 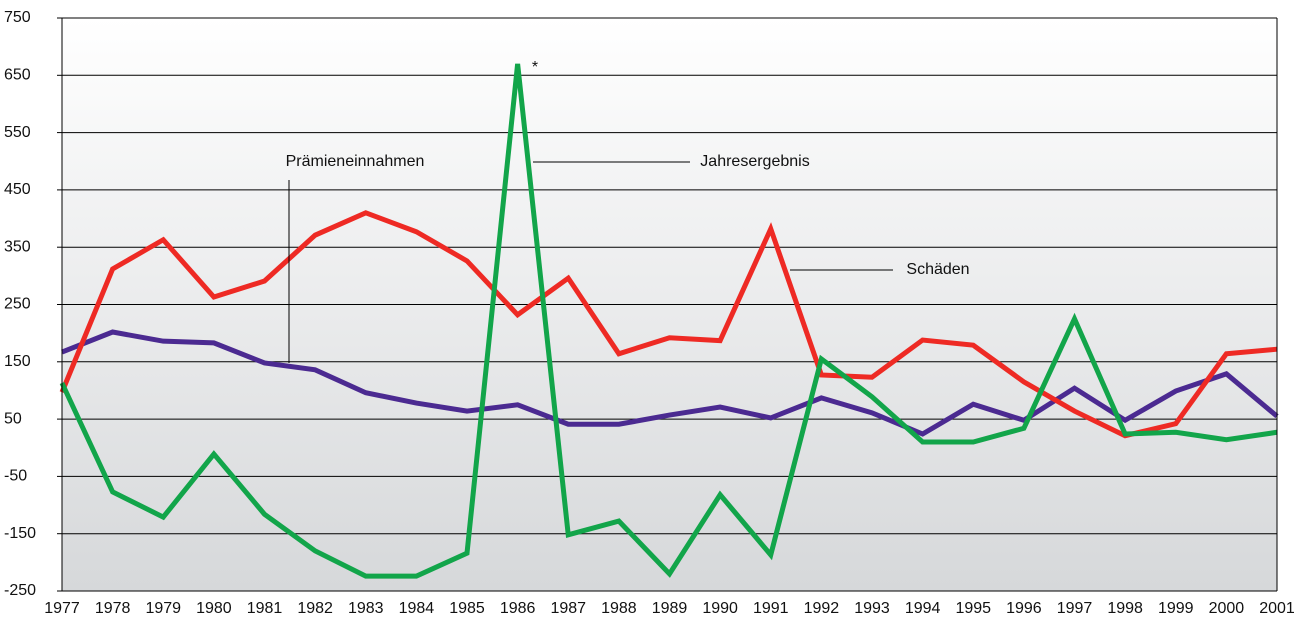 What do you see at coordinates (17, 361) in the screenshot?
I see `y-tick-label: 150` at bounding box center [17, 361].